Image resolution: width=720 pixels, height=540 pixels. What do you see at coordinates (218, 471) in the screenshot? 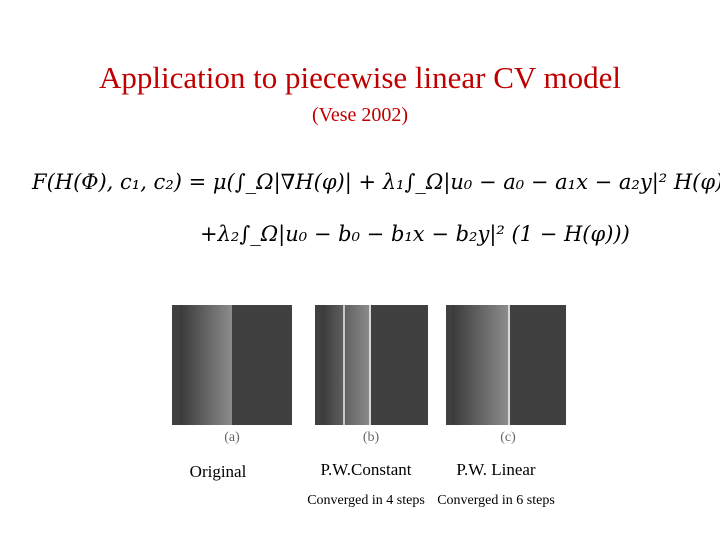
I see `caption: Original` at bounding box center [218, 471].